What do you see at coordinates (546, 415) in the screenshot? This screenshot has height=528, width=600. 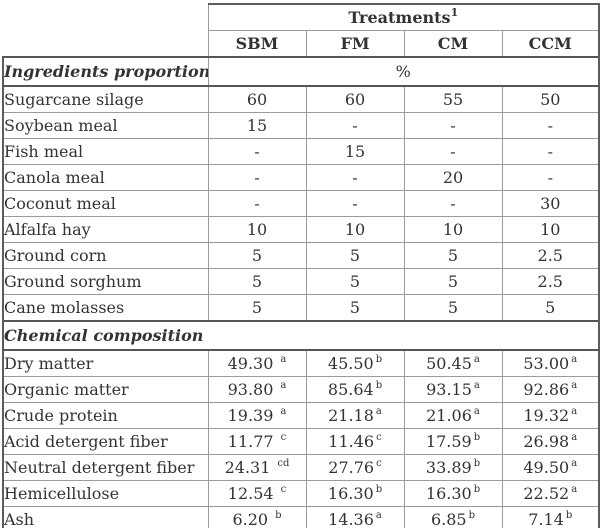 I see `measurement-value: 19.32` at bounding box center [546, 415].